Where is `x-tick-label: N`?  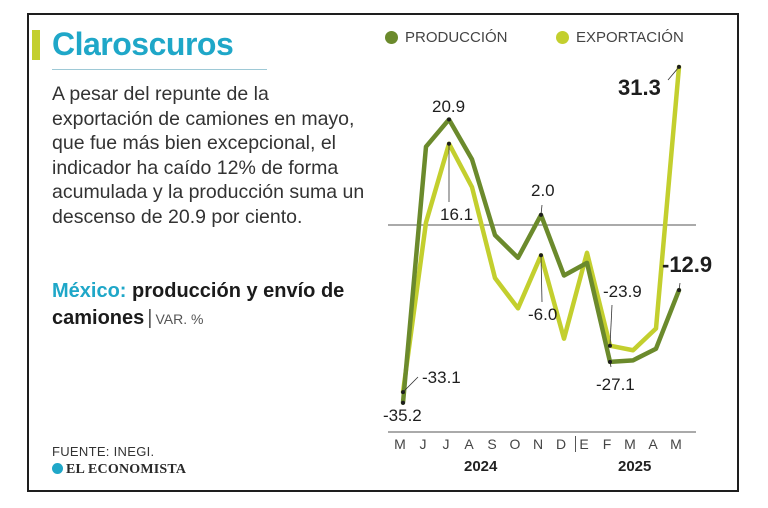 x-tick-label: N is located at coordinates (538, 444).